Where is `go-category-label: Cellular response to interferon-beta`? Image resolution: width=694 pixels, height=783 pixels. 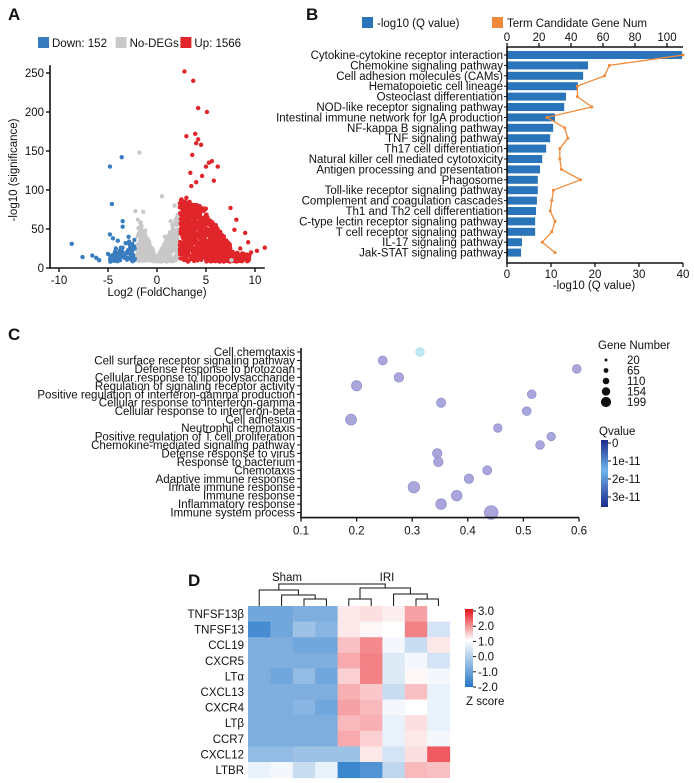 go-category-label: Cellular response to interferon-beta is located at coordinates (205, 412).